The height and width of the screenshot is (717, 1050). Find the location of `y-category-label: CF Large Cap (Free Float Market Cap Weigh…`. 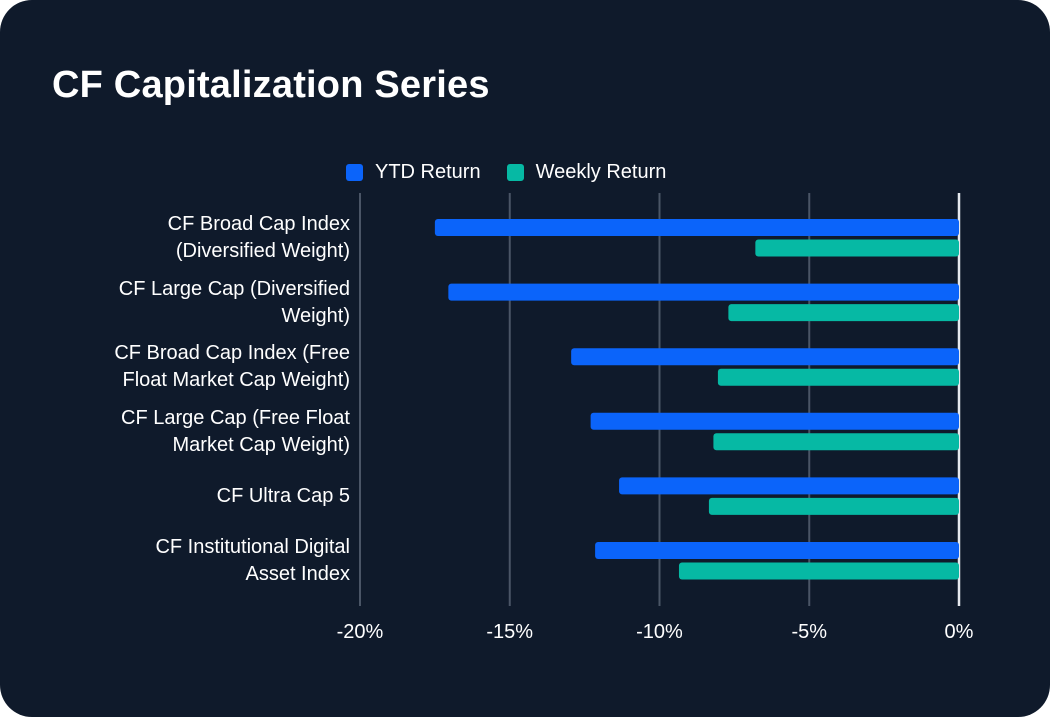

y-category-label: CF Large Cap (Free Float Market Cap Weigh… is located at coordinates (200, 432).